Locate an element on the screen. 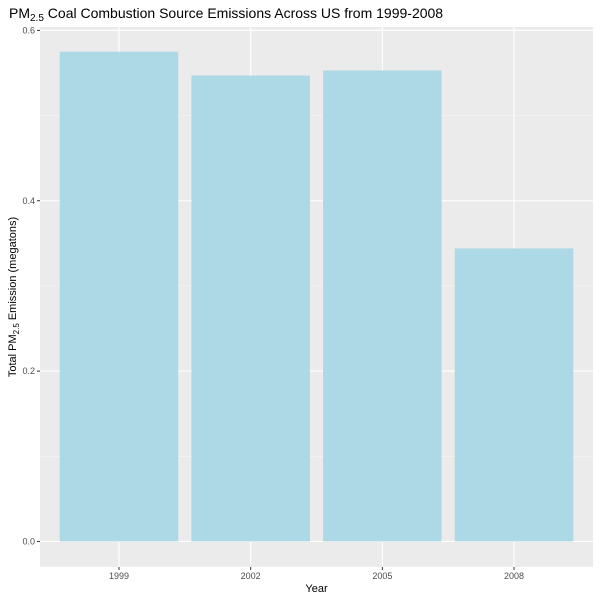 Image resolution: width=600 pixels, height=600 pixels. x-tick-label: 2005 is located at coordinates (382, 576).